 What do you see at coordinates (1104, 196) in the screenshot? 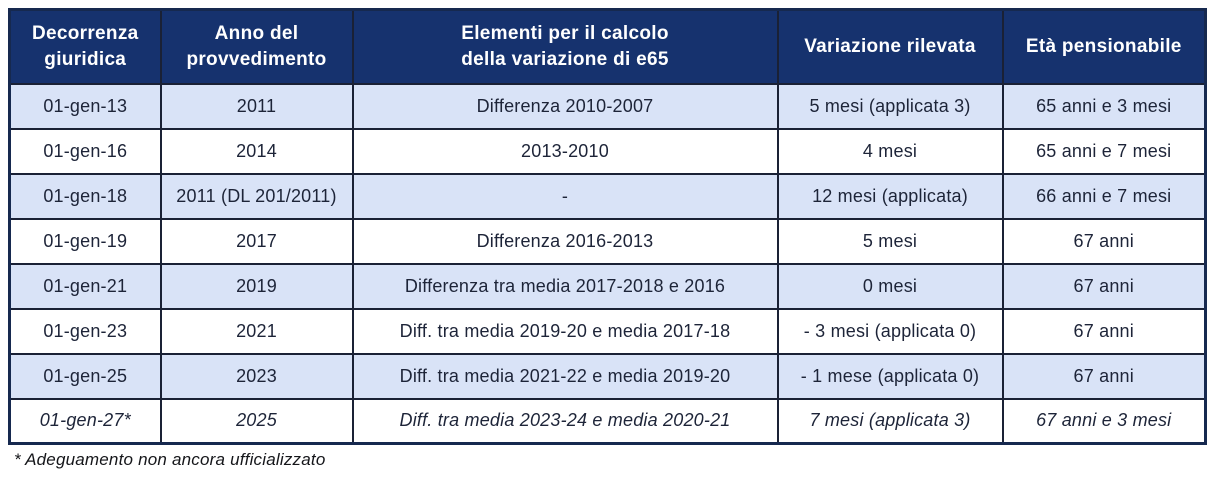
I see `table-cell: 66 anni e 7 mesi` at bounding box center [1104, 196].